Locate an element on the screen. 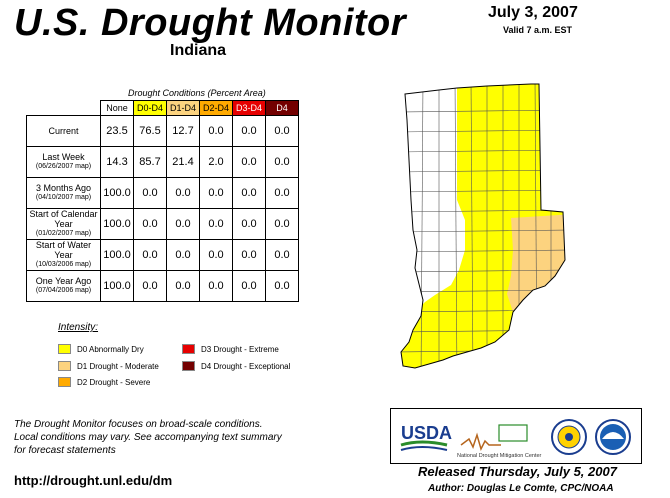 The height and width of the screenshot is (498, 670). noaa-logo is located at coordinates (613, 437).